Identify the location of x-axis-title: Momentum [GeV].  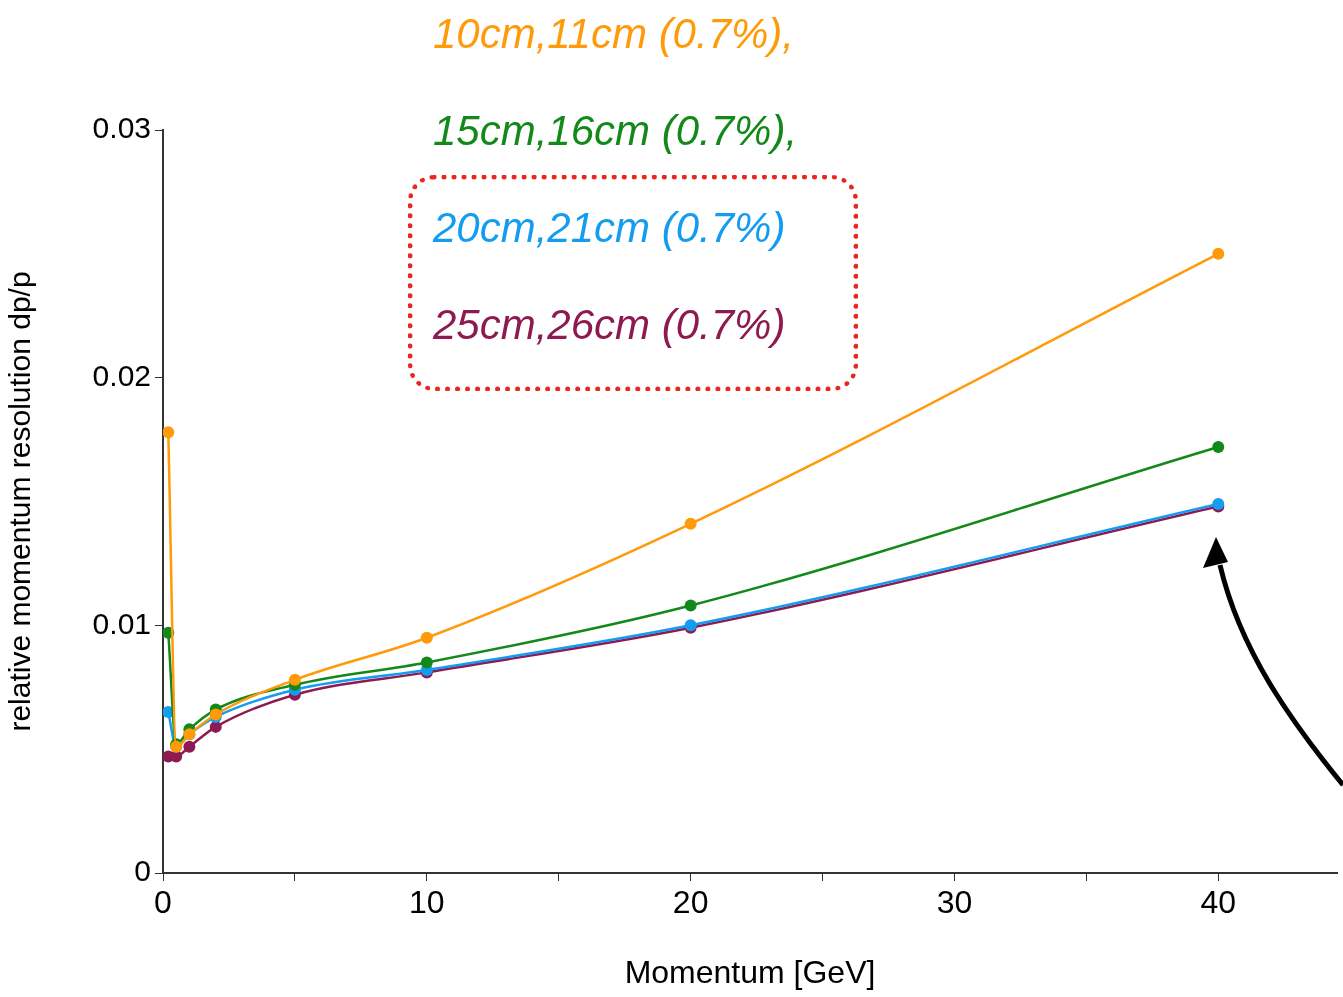
(750, 971).